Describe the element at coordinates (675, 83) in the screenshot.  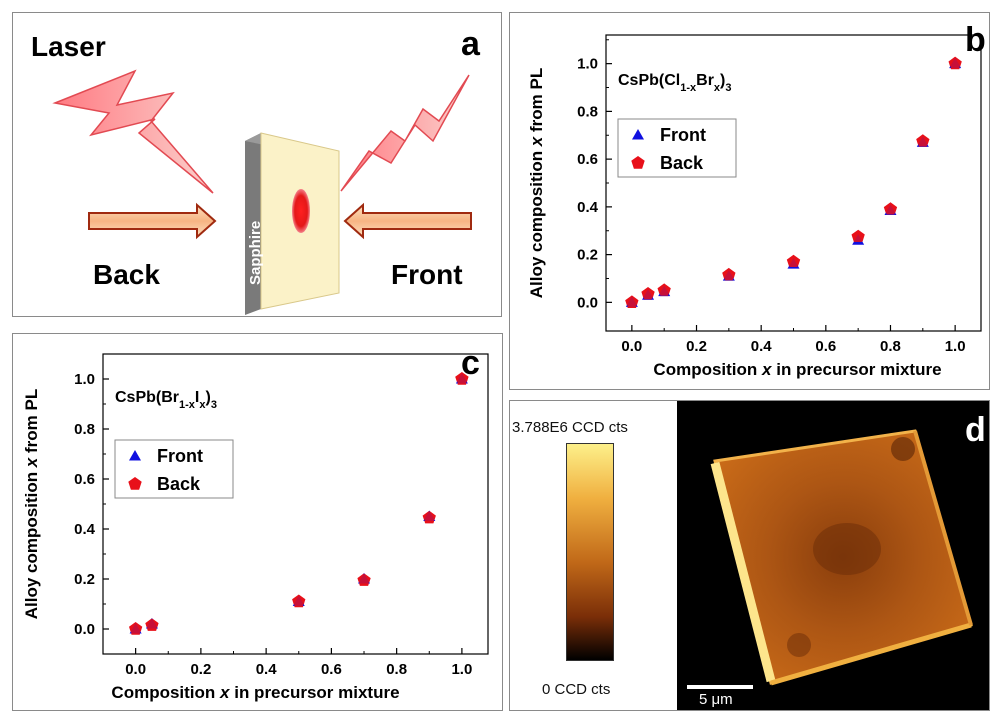
I see `chart-b-title: CsPb(Cl1-xBrx)3` at that location.